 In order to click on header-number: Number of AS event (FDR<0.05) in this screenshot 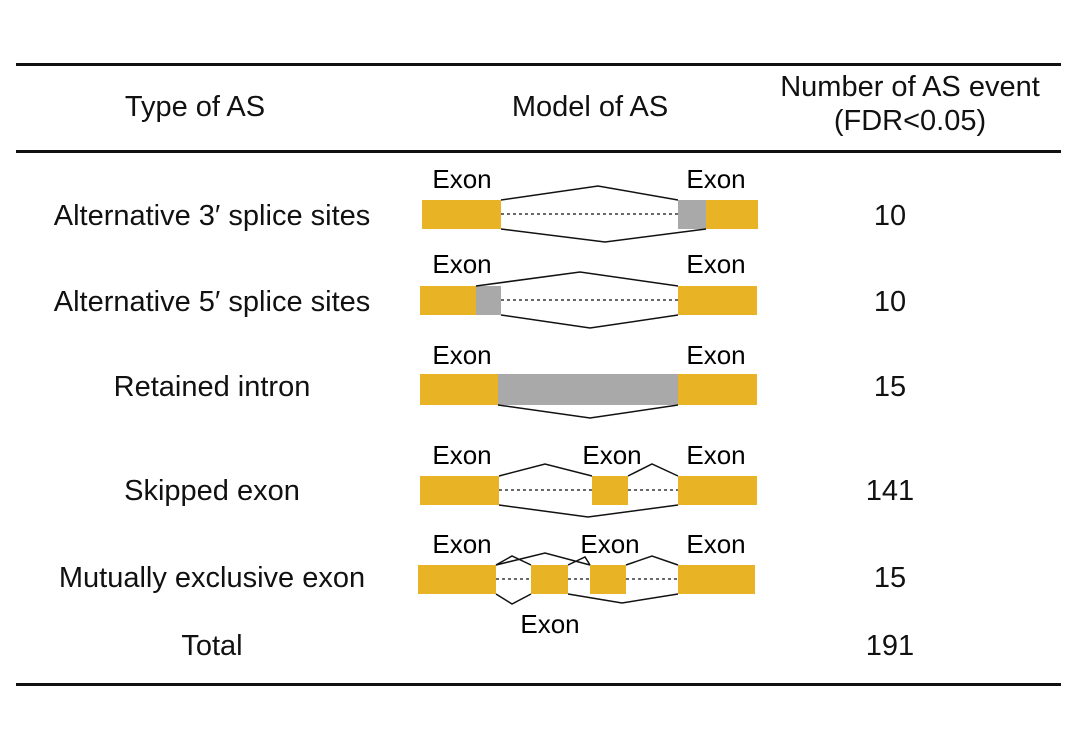, I will do `click(910, 104)`.